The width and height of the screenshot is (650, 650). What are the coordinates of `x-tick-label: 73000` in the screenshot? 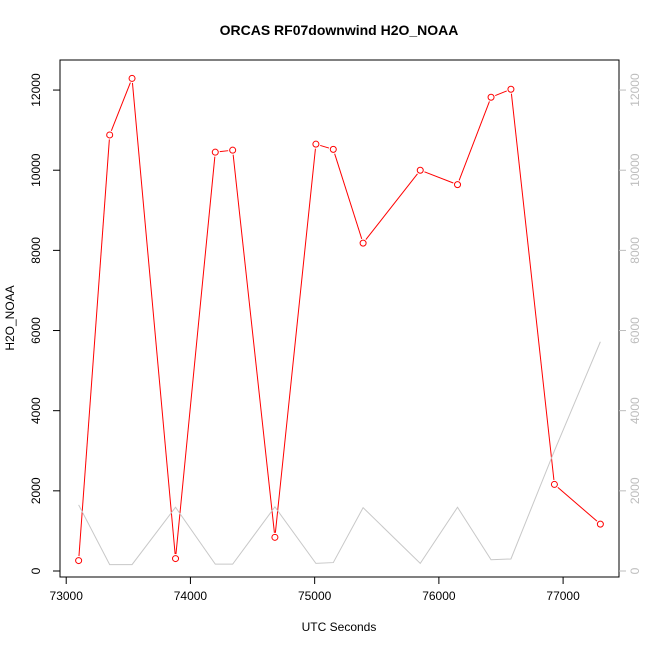 It's located at (67, 596).